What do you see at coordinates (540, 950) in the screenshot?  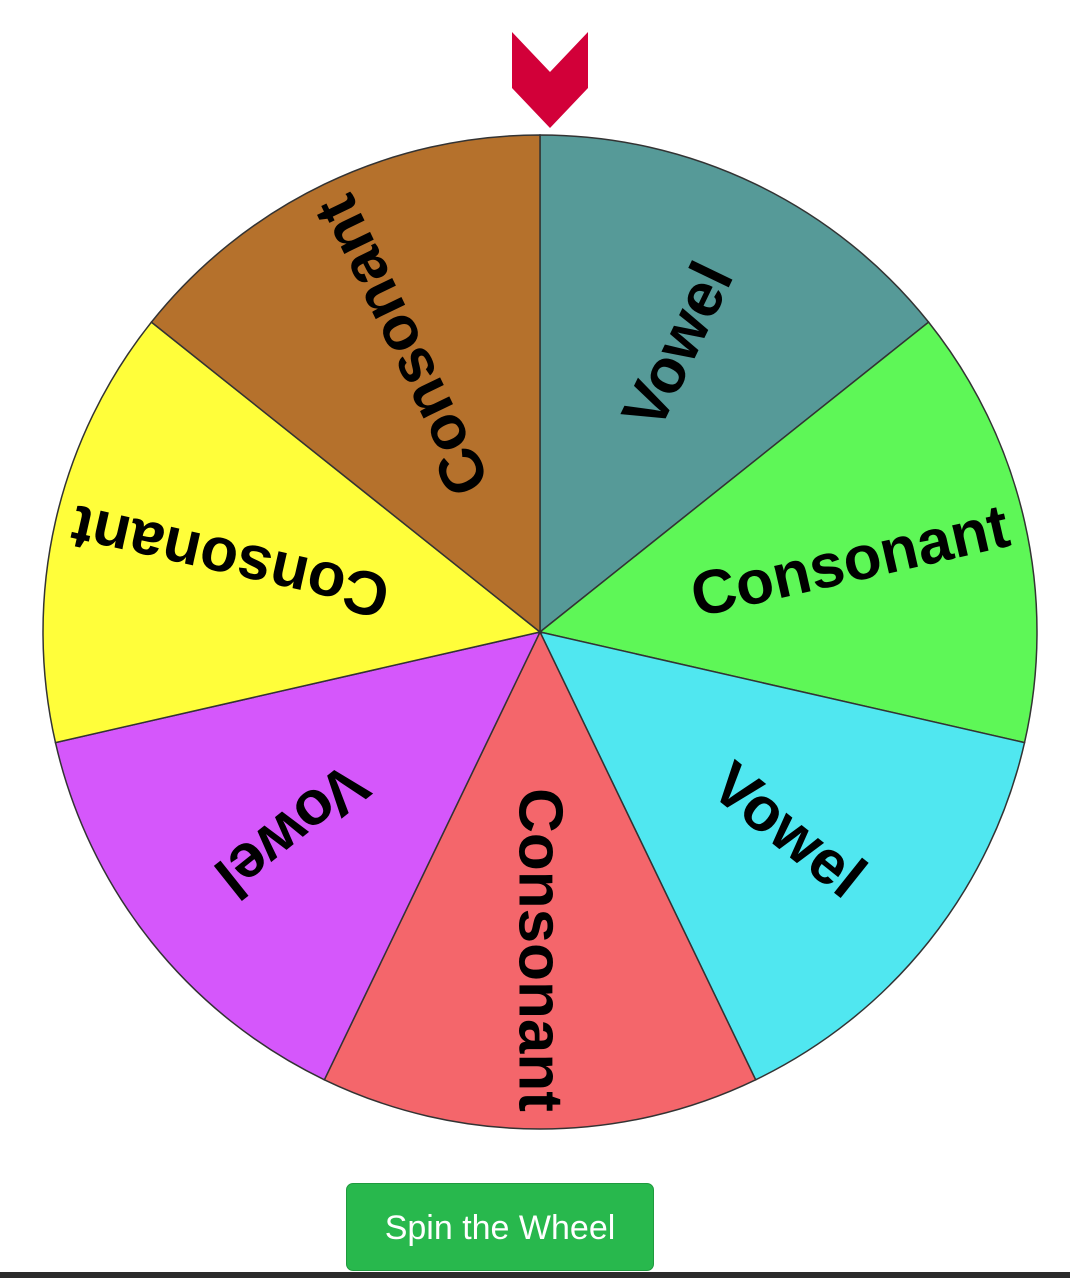 I see `wheel-segment-label-4: Consonant` at bounding box center [540, 950].